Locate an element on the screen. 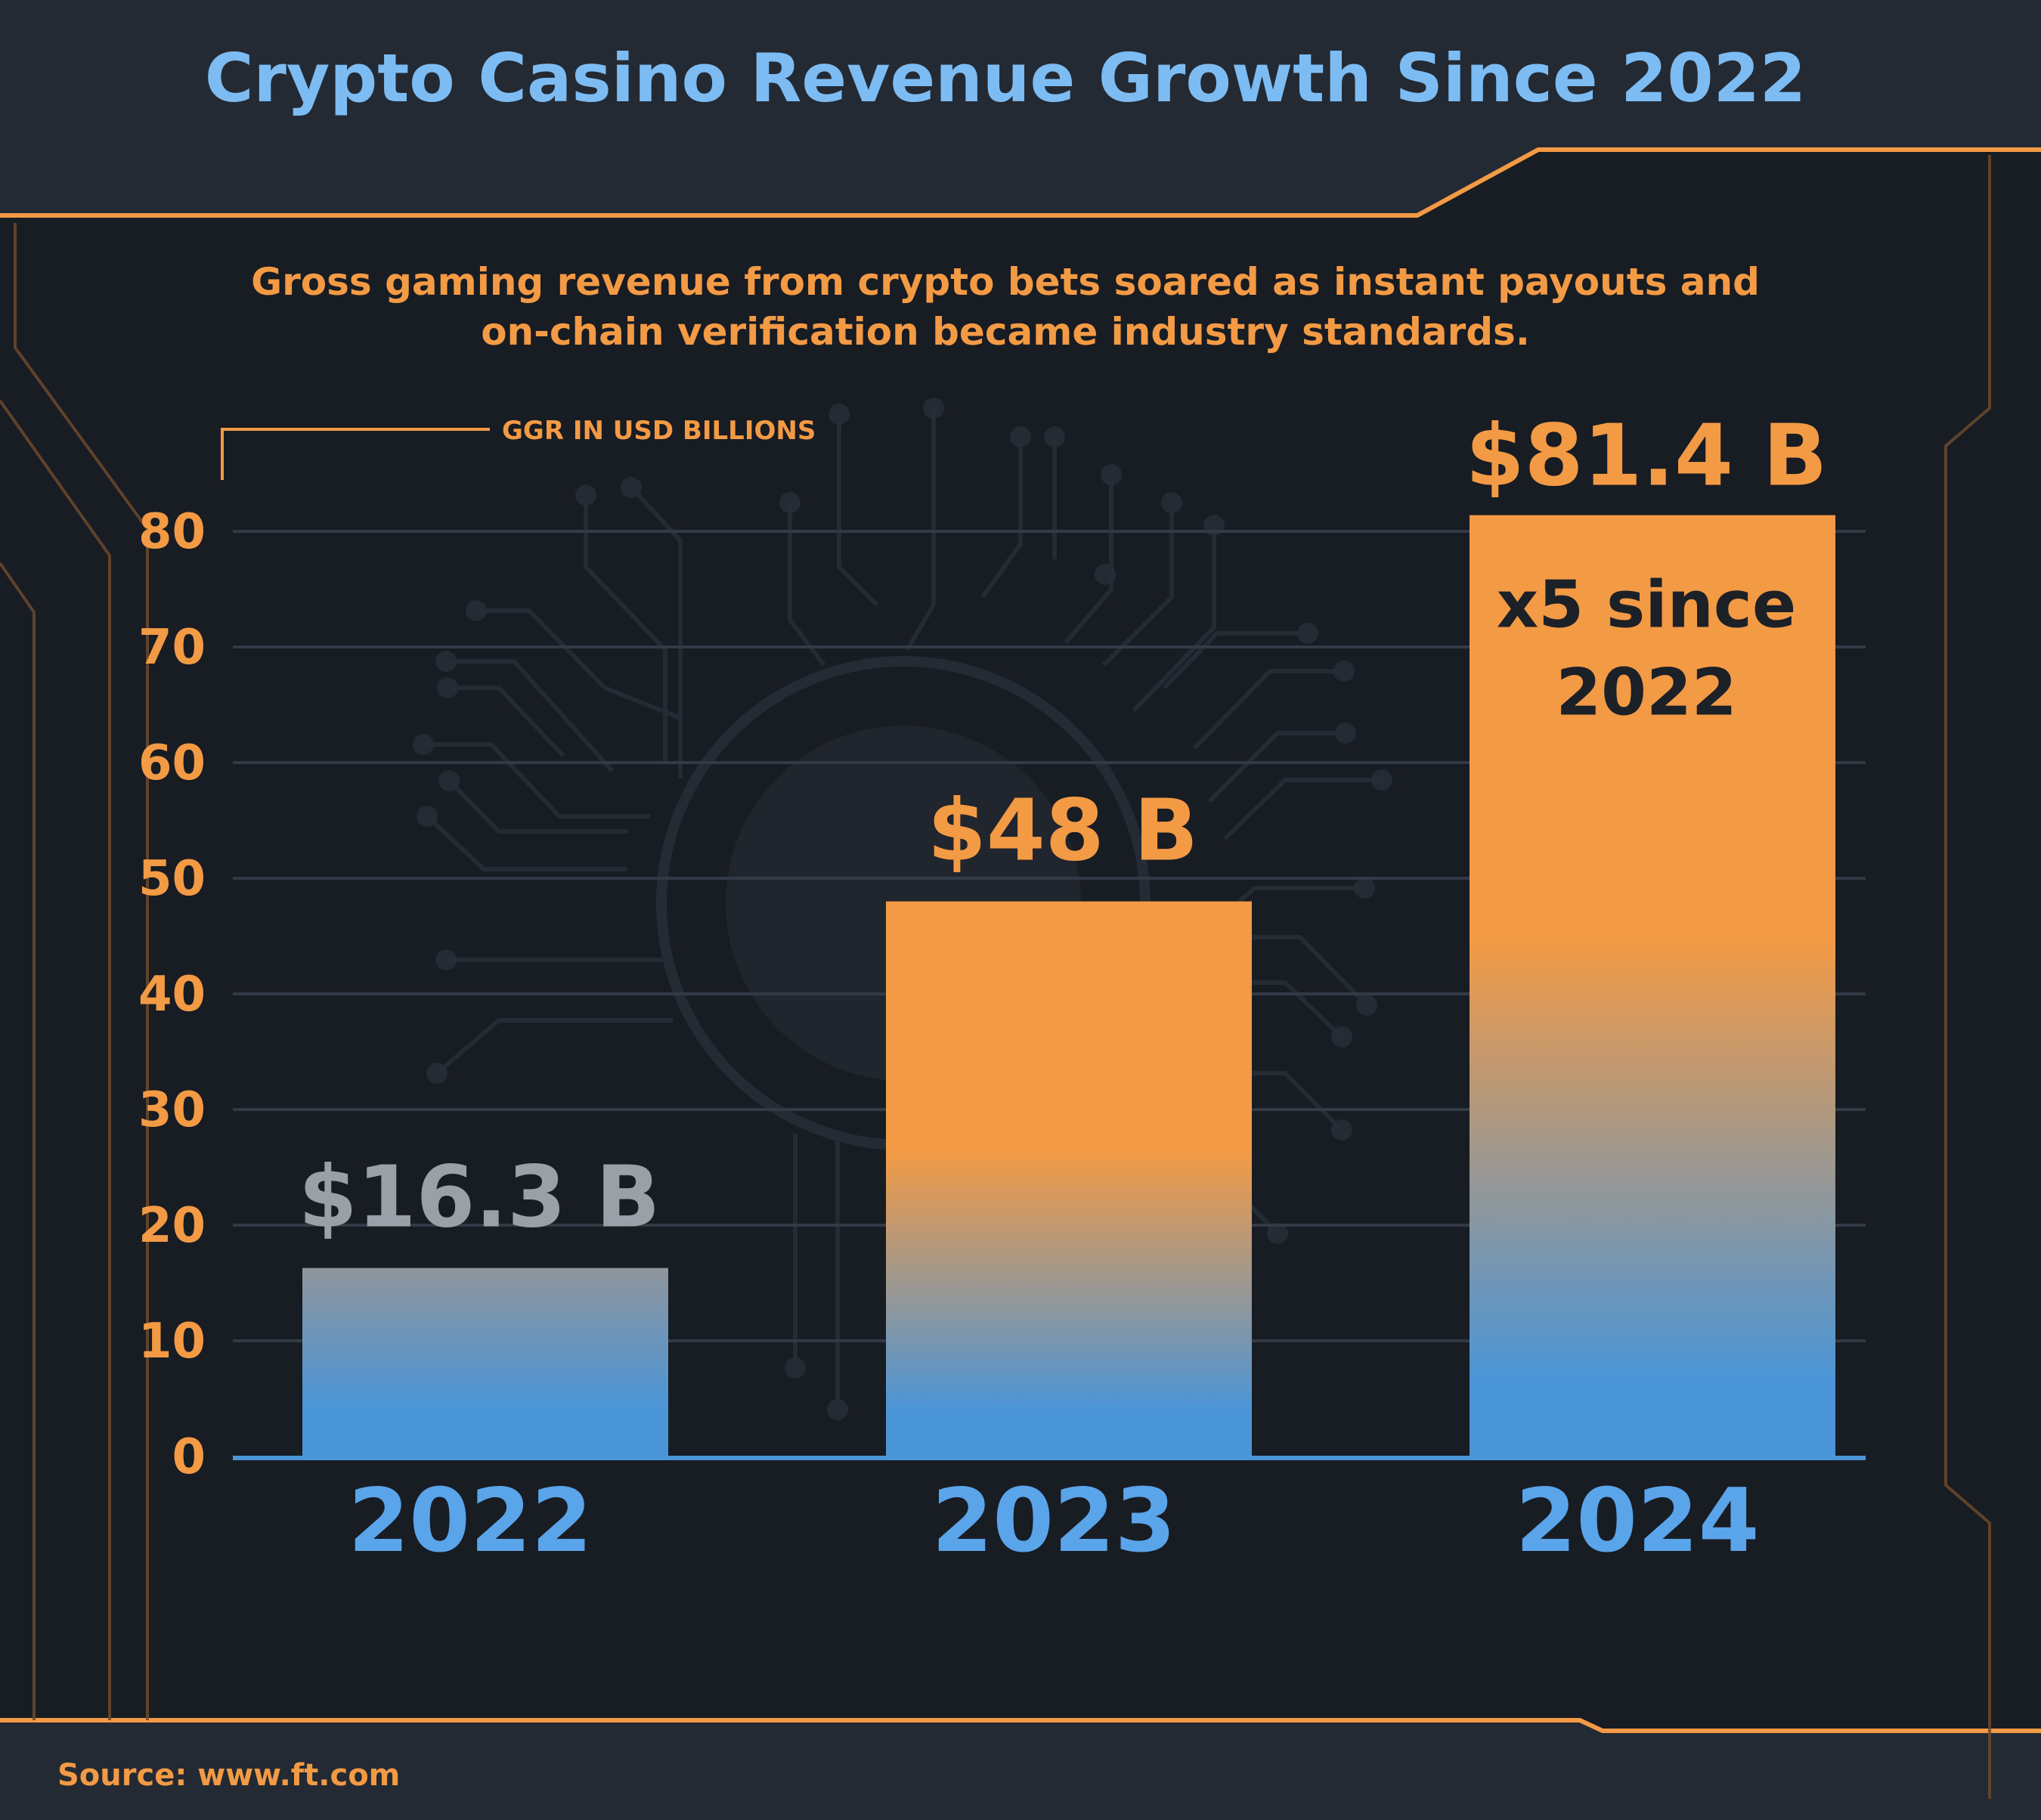 This screenshot has width=2041, height=1820. y-tick-label: 60 is located at coordinates (172, 763).